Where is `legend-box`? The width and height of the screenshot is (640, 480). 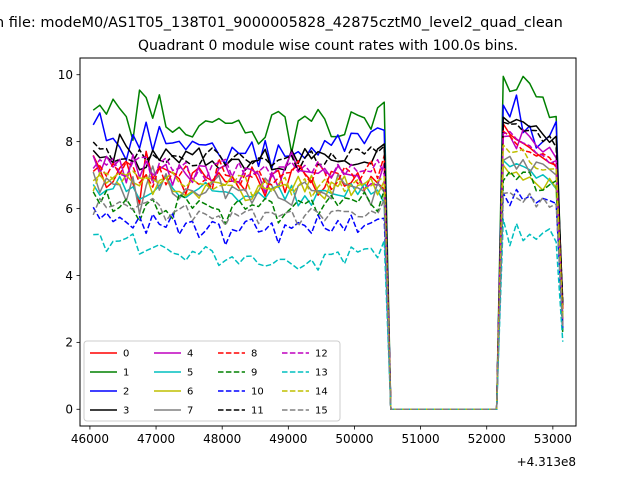
legend-box is located at coordinates (212, 381).